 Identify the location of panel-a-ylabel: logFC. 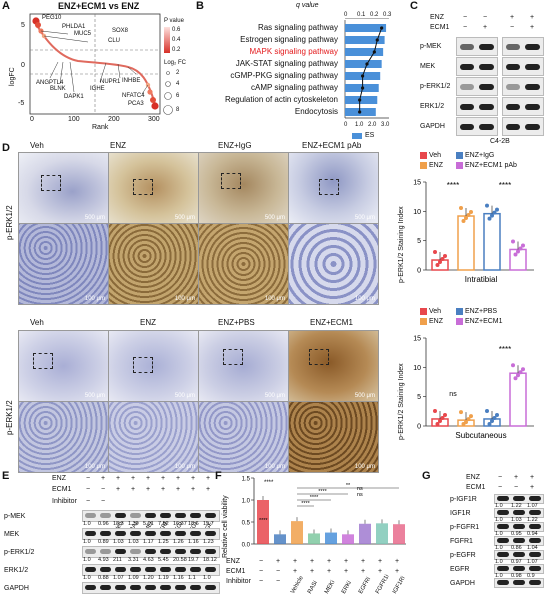
(12, 76).